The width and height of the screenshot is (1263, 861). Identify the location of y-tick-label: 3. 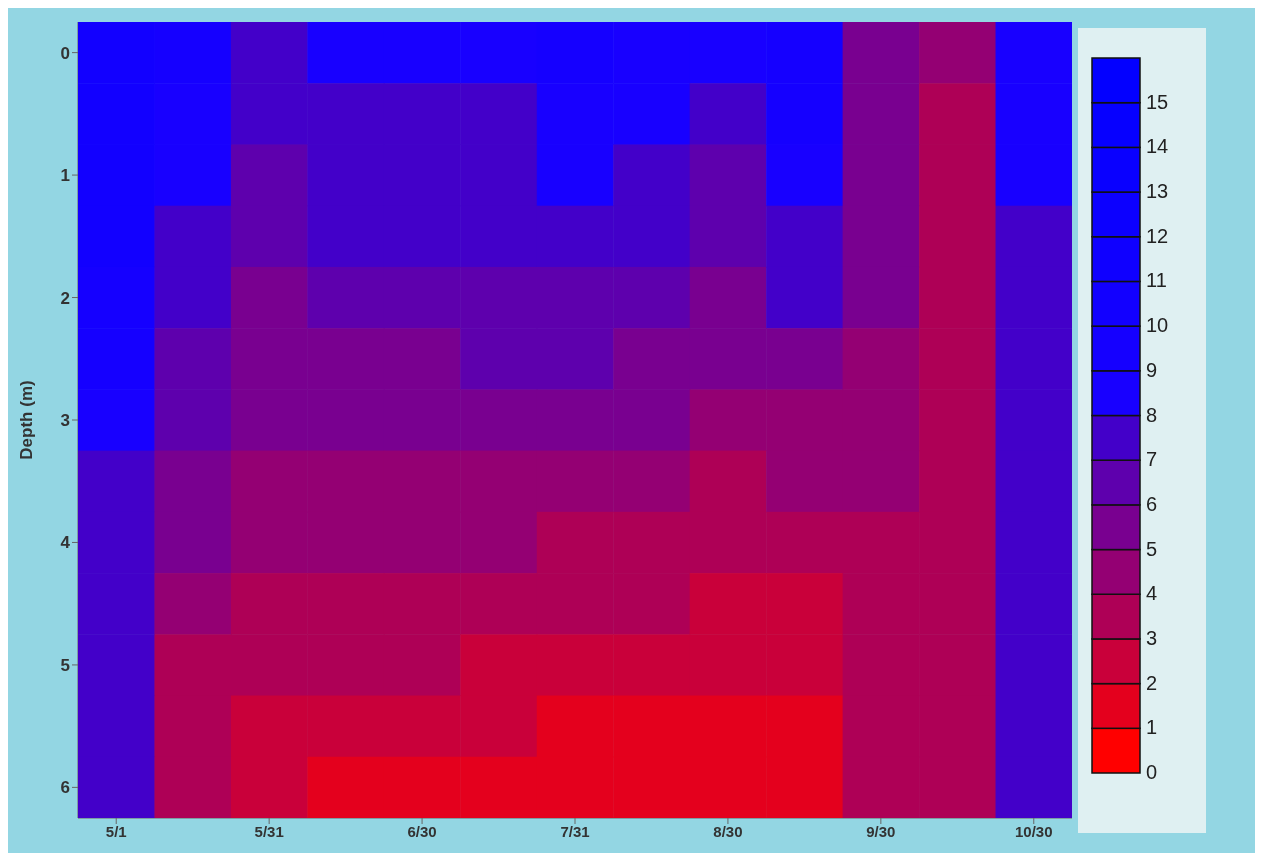
(65, 421).